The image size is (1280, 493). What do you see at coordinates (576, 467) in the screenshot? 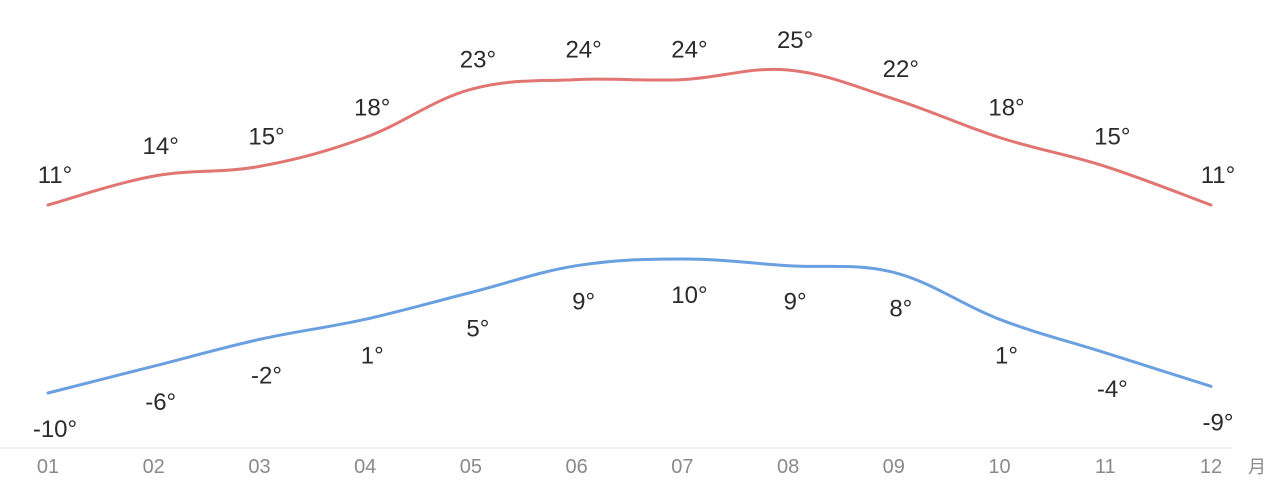
I see `x-axis-tick-label: 06` at bounding box center [576, 467].